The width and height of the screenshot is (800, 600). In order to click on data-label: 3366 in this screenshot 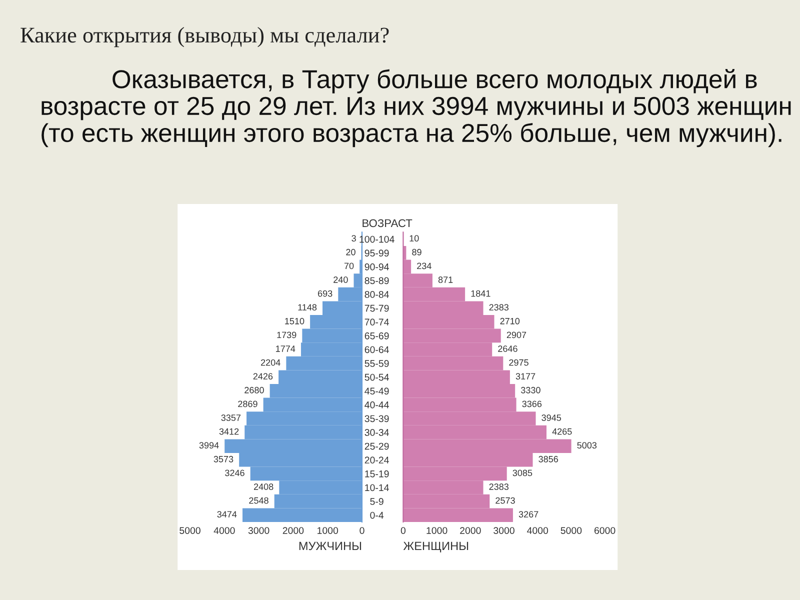, I will do `click(532, 404)`.